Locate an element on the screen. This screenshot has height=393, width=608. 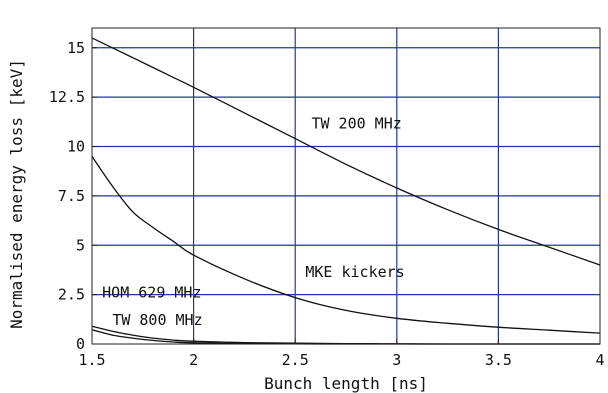
x-tick-label: 2 is located at coordinates (193, 360).